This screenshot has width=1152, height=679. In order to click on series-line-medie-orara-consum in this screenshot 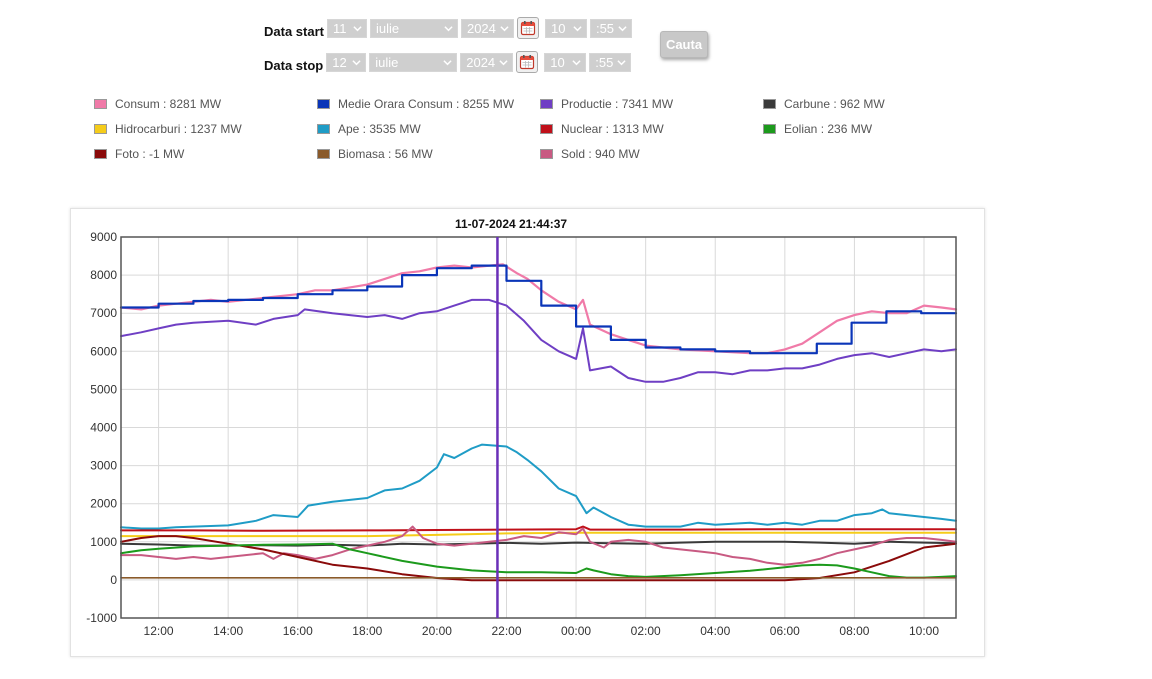, I will do `click(538, 309)`.